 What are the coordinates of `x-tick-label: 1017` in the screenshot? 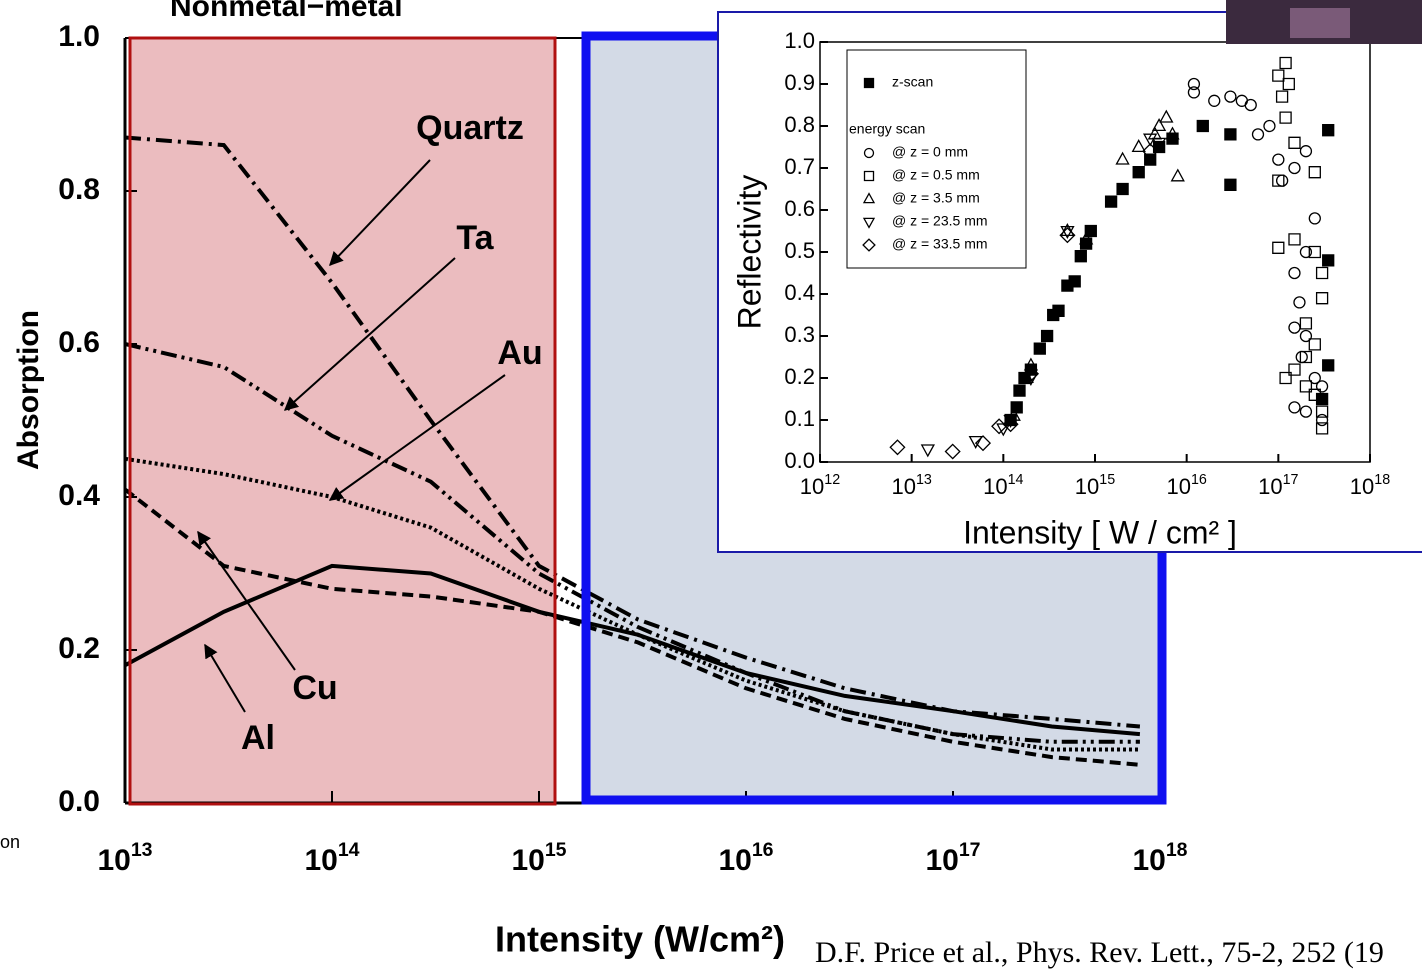 It's located at (952, 858).